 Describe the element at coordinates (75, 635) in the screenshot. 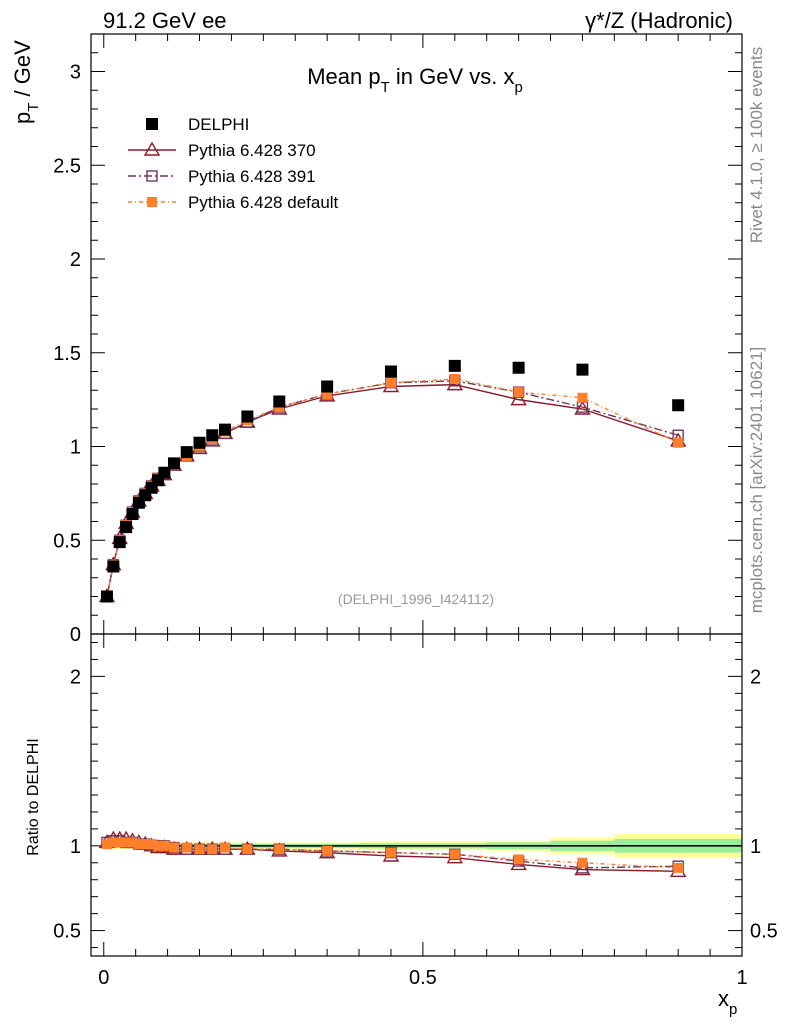

I see `y-tick-label: 0` at that location.